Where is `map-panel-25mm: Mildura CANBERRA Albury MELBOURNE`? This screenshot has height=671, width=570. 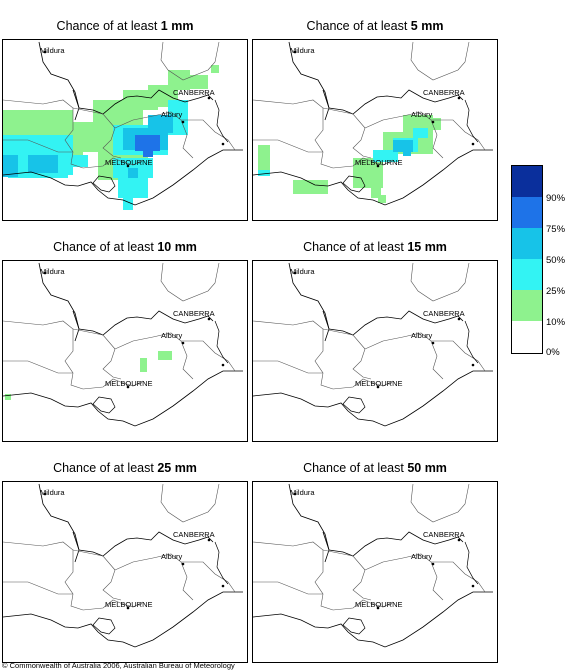 map-panel-25mm: Mildura CANBERRA Albury MELBOURNE is located at coordinates (125, 572).